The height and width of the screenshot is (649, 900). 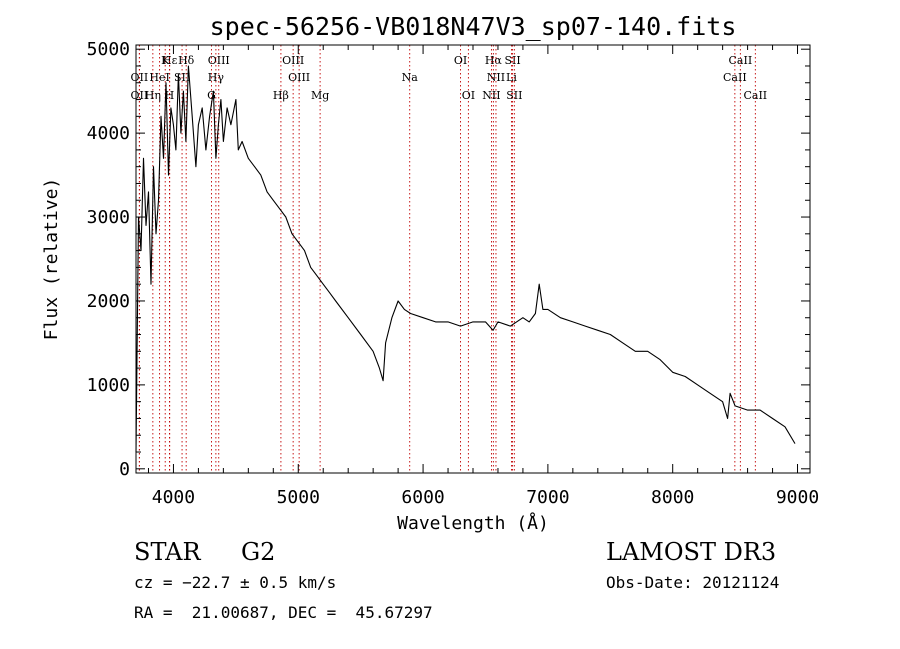 I want to click on line-label-1: K, so click(x=165, y=60).